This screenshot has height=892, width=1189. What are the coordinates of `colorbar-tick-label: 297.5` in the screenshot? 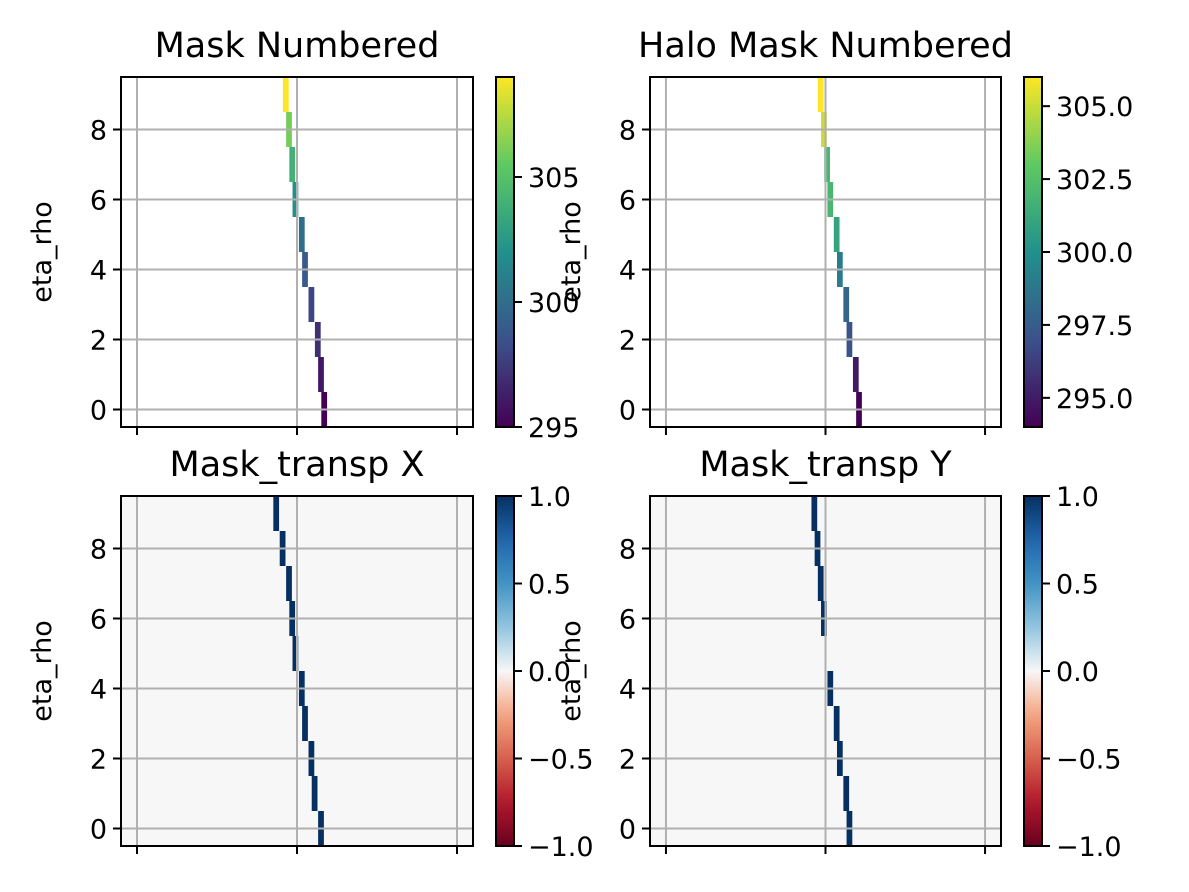 It's located at (1094, 326).